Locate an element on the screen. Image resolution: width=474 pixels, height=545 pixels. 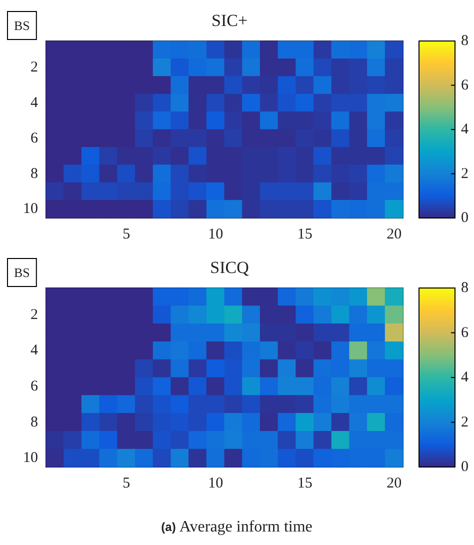
text: (a) Average inform time is located at coordinates (236, 527).